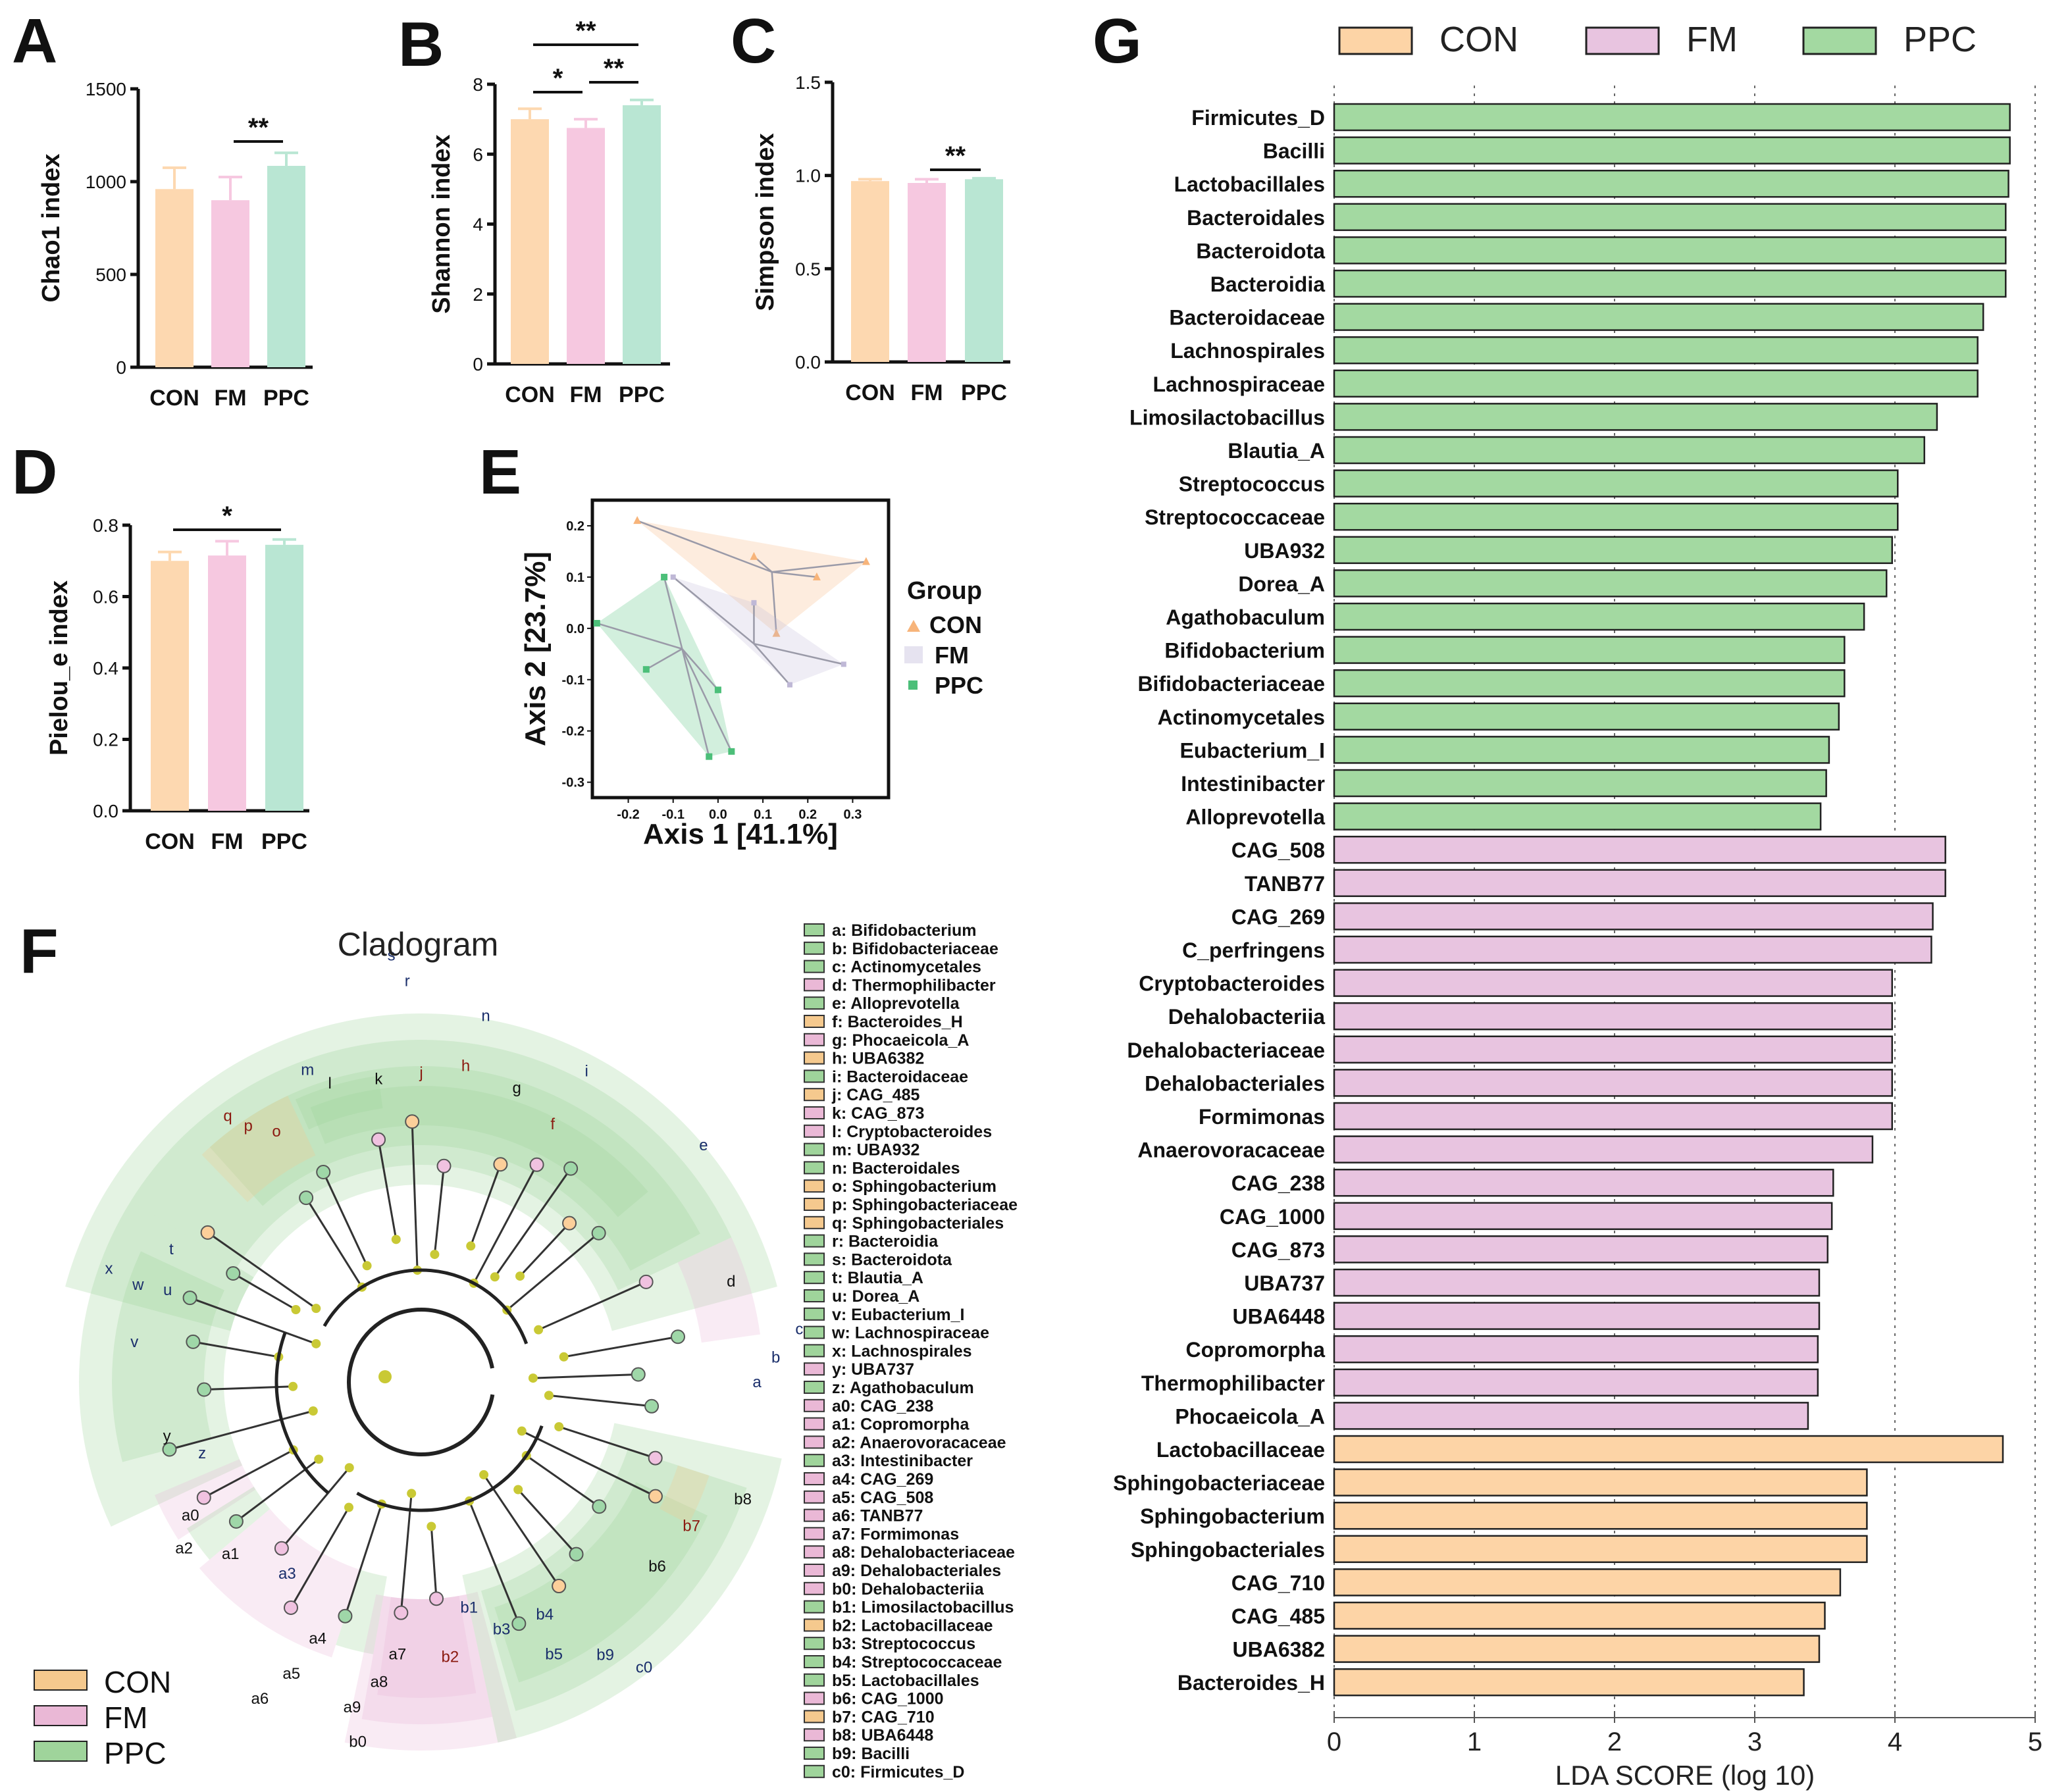 The width and height of the screenshot is (2045, 1792). Describe the element at coordinates (287, 1574) in the screenshot. I see `clade-letter-a3: a3` at that location.